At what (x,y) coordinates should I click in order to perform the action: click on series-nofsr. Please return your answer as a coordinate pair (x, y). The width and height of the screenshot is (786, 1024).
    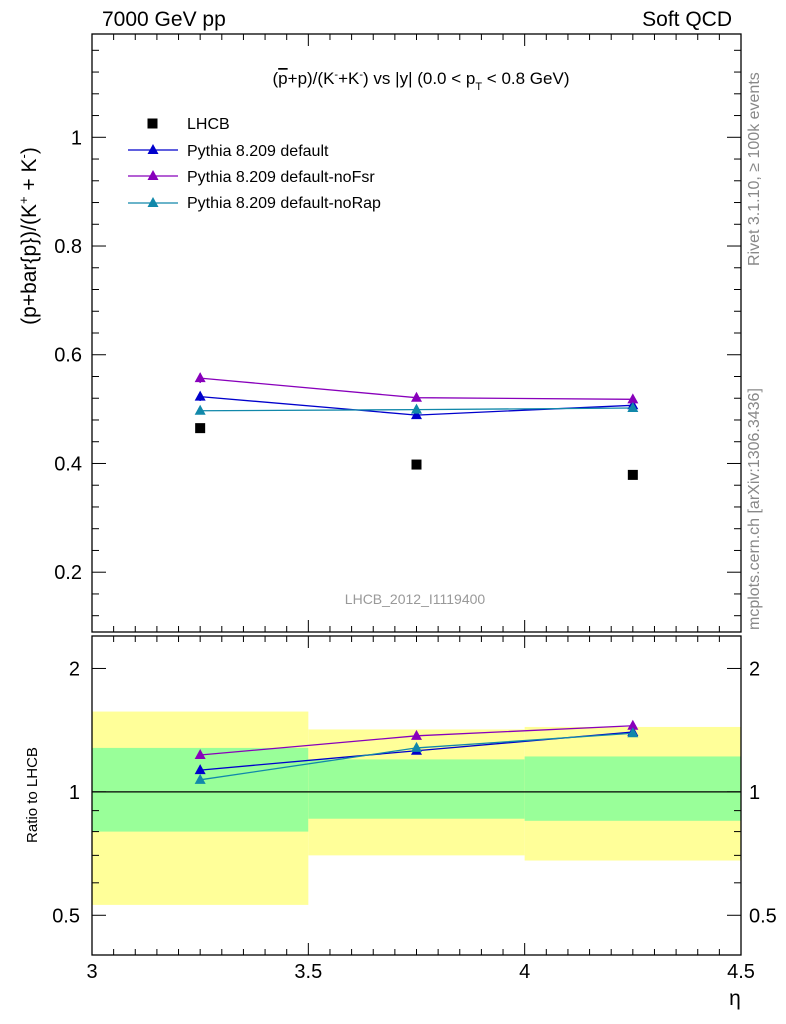
    Looking at the image, I should click on (416, 388).